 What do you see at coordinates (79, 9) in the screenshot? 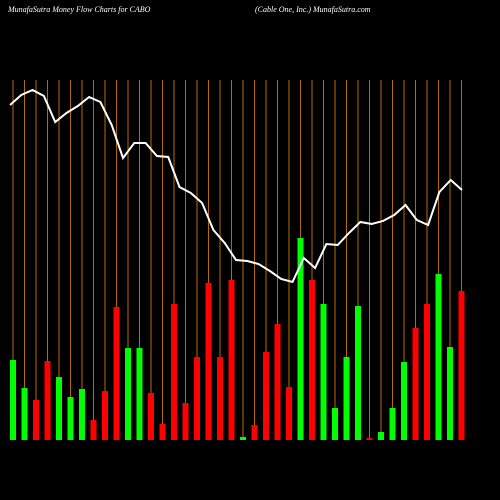
I see `chart-title: MunafaSutra Money Flow Charts for CABO` at bounding box center [79, 9].